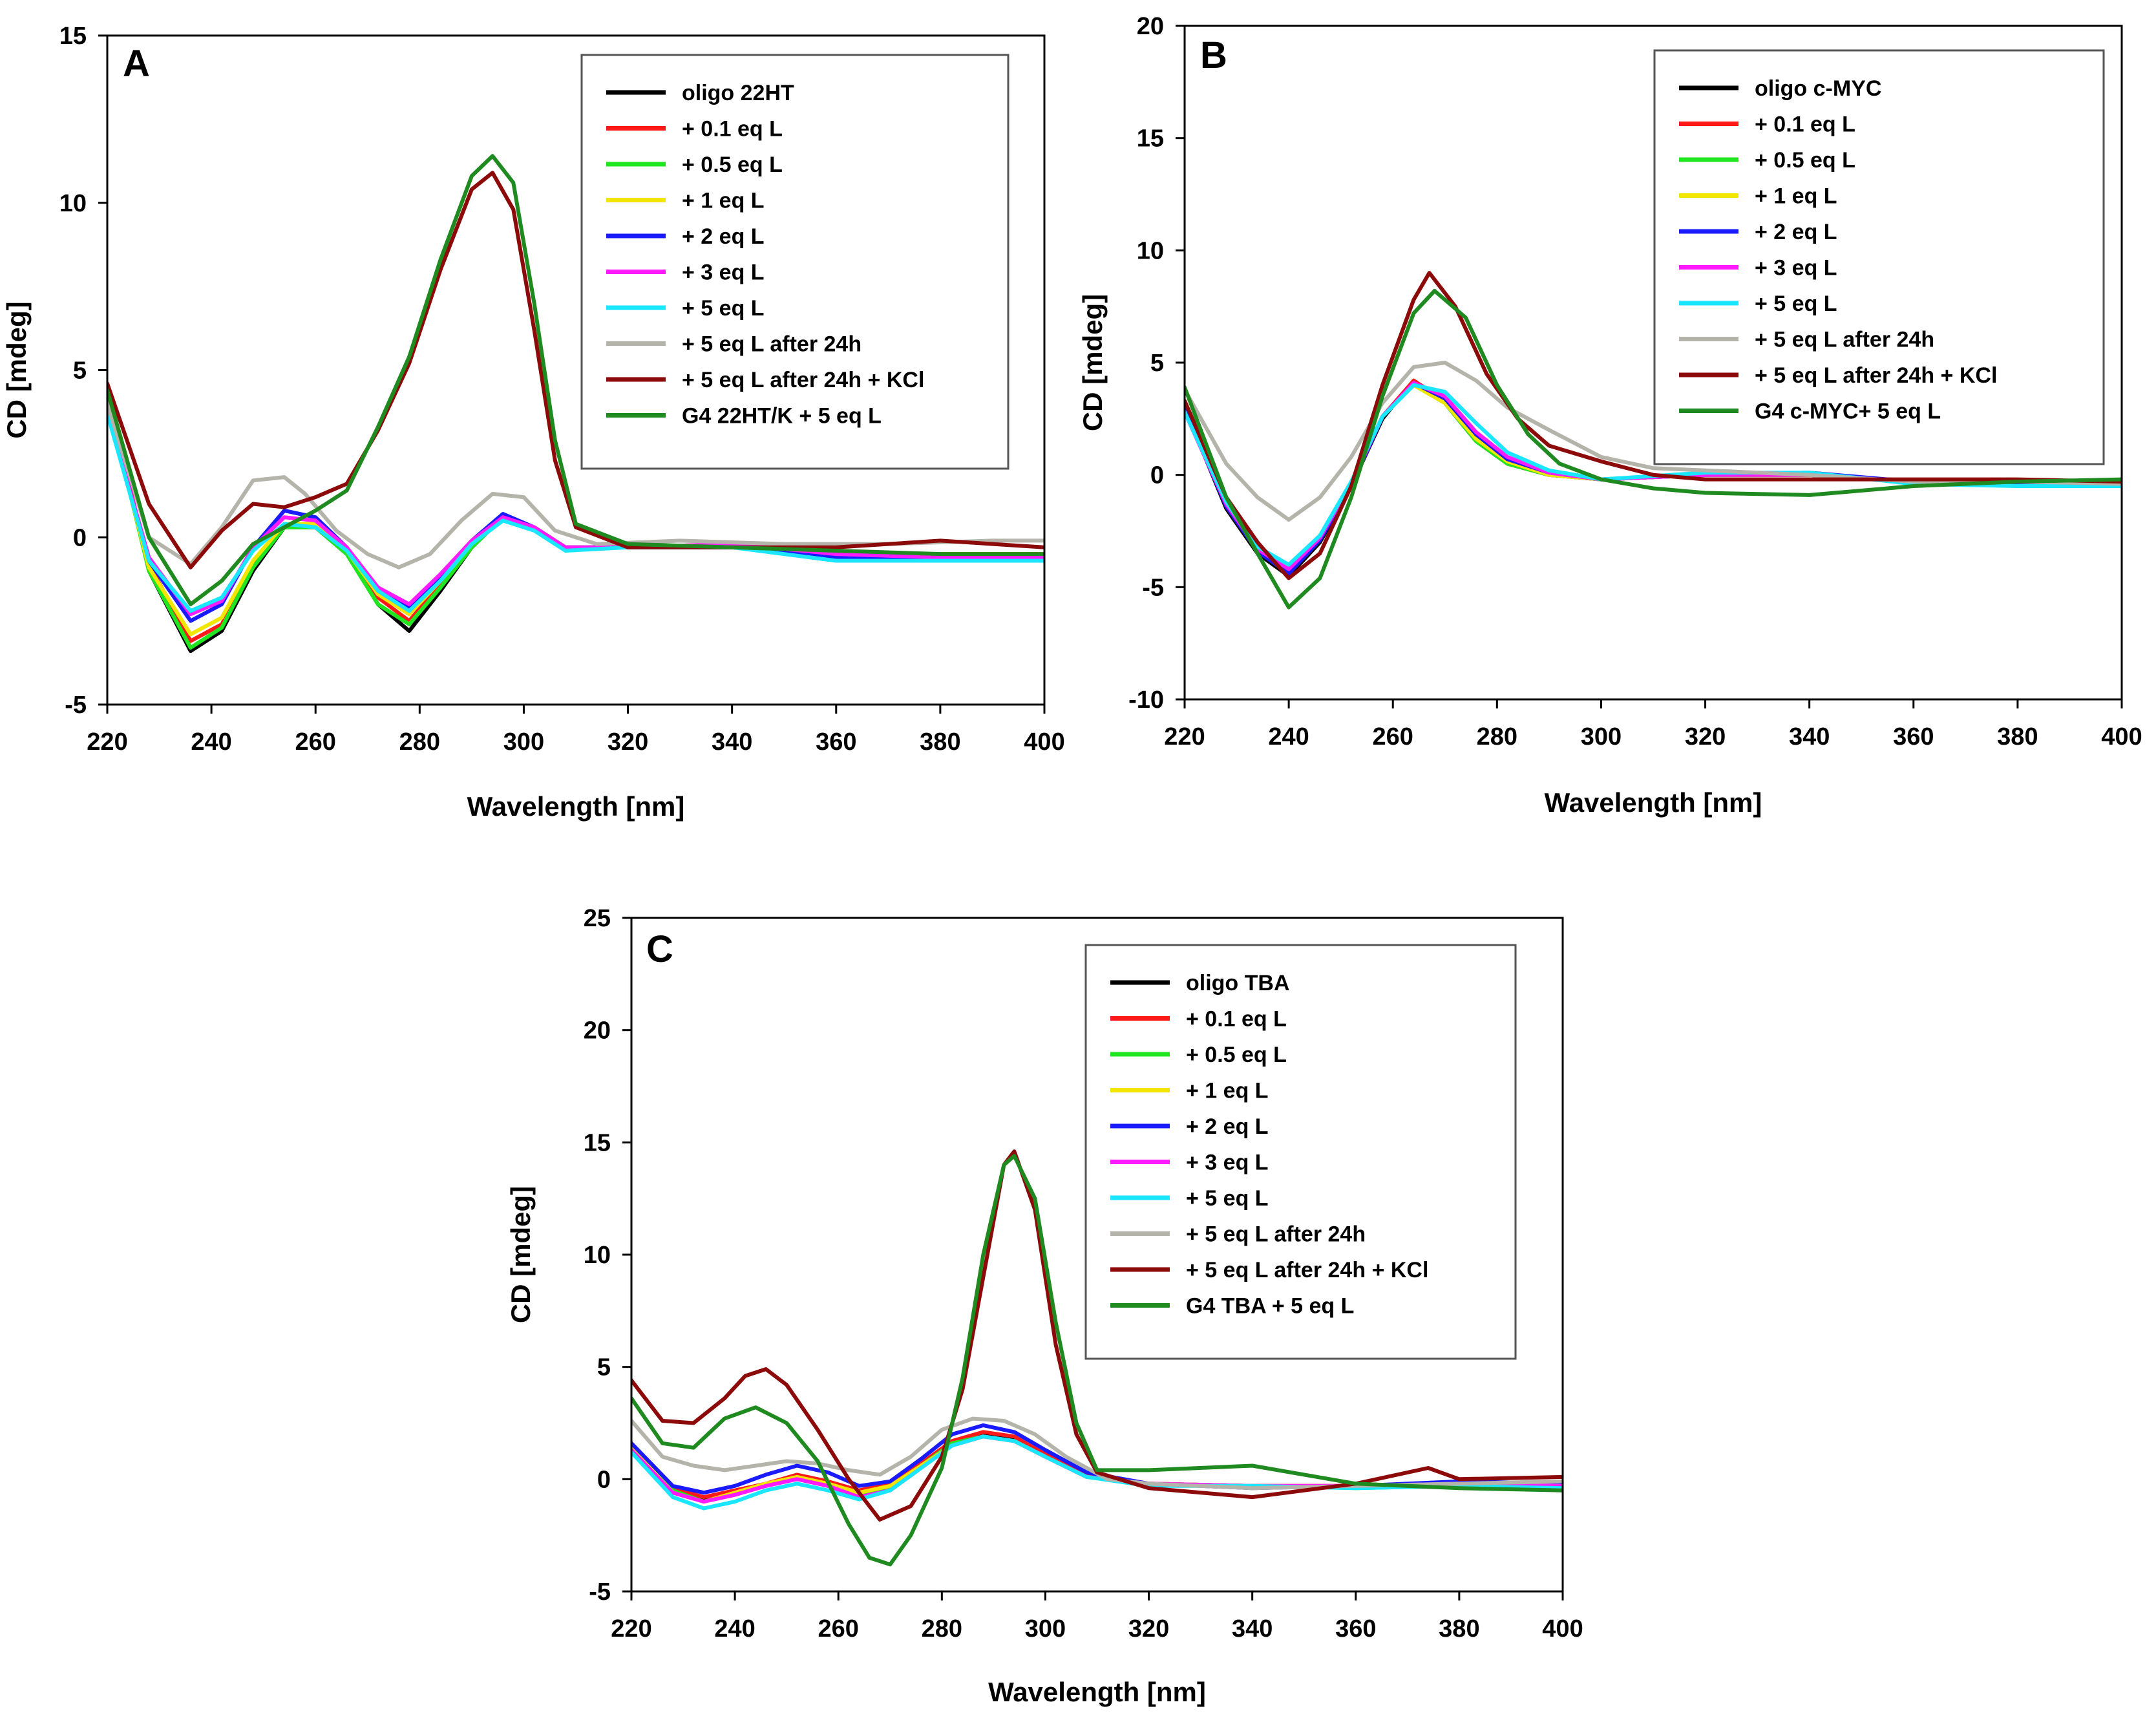  I want to click on legend-entry: oligo c-MYC, so click(1818, 88).